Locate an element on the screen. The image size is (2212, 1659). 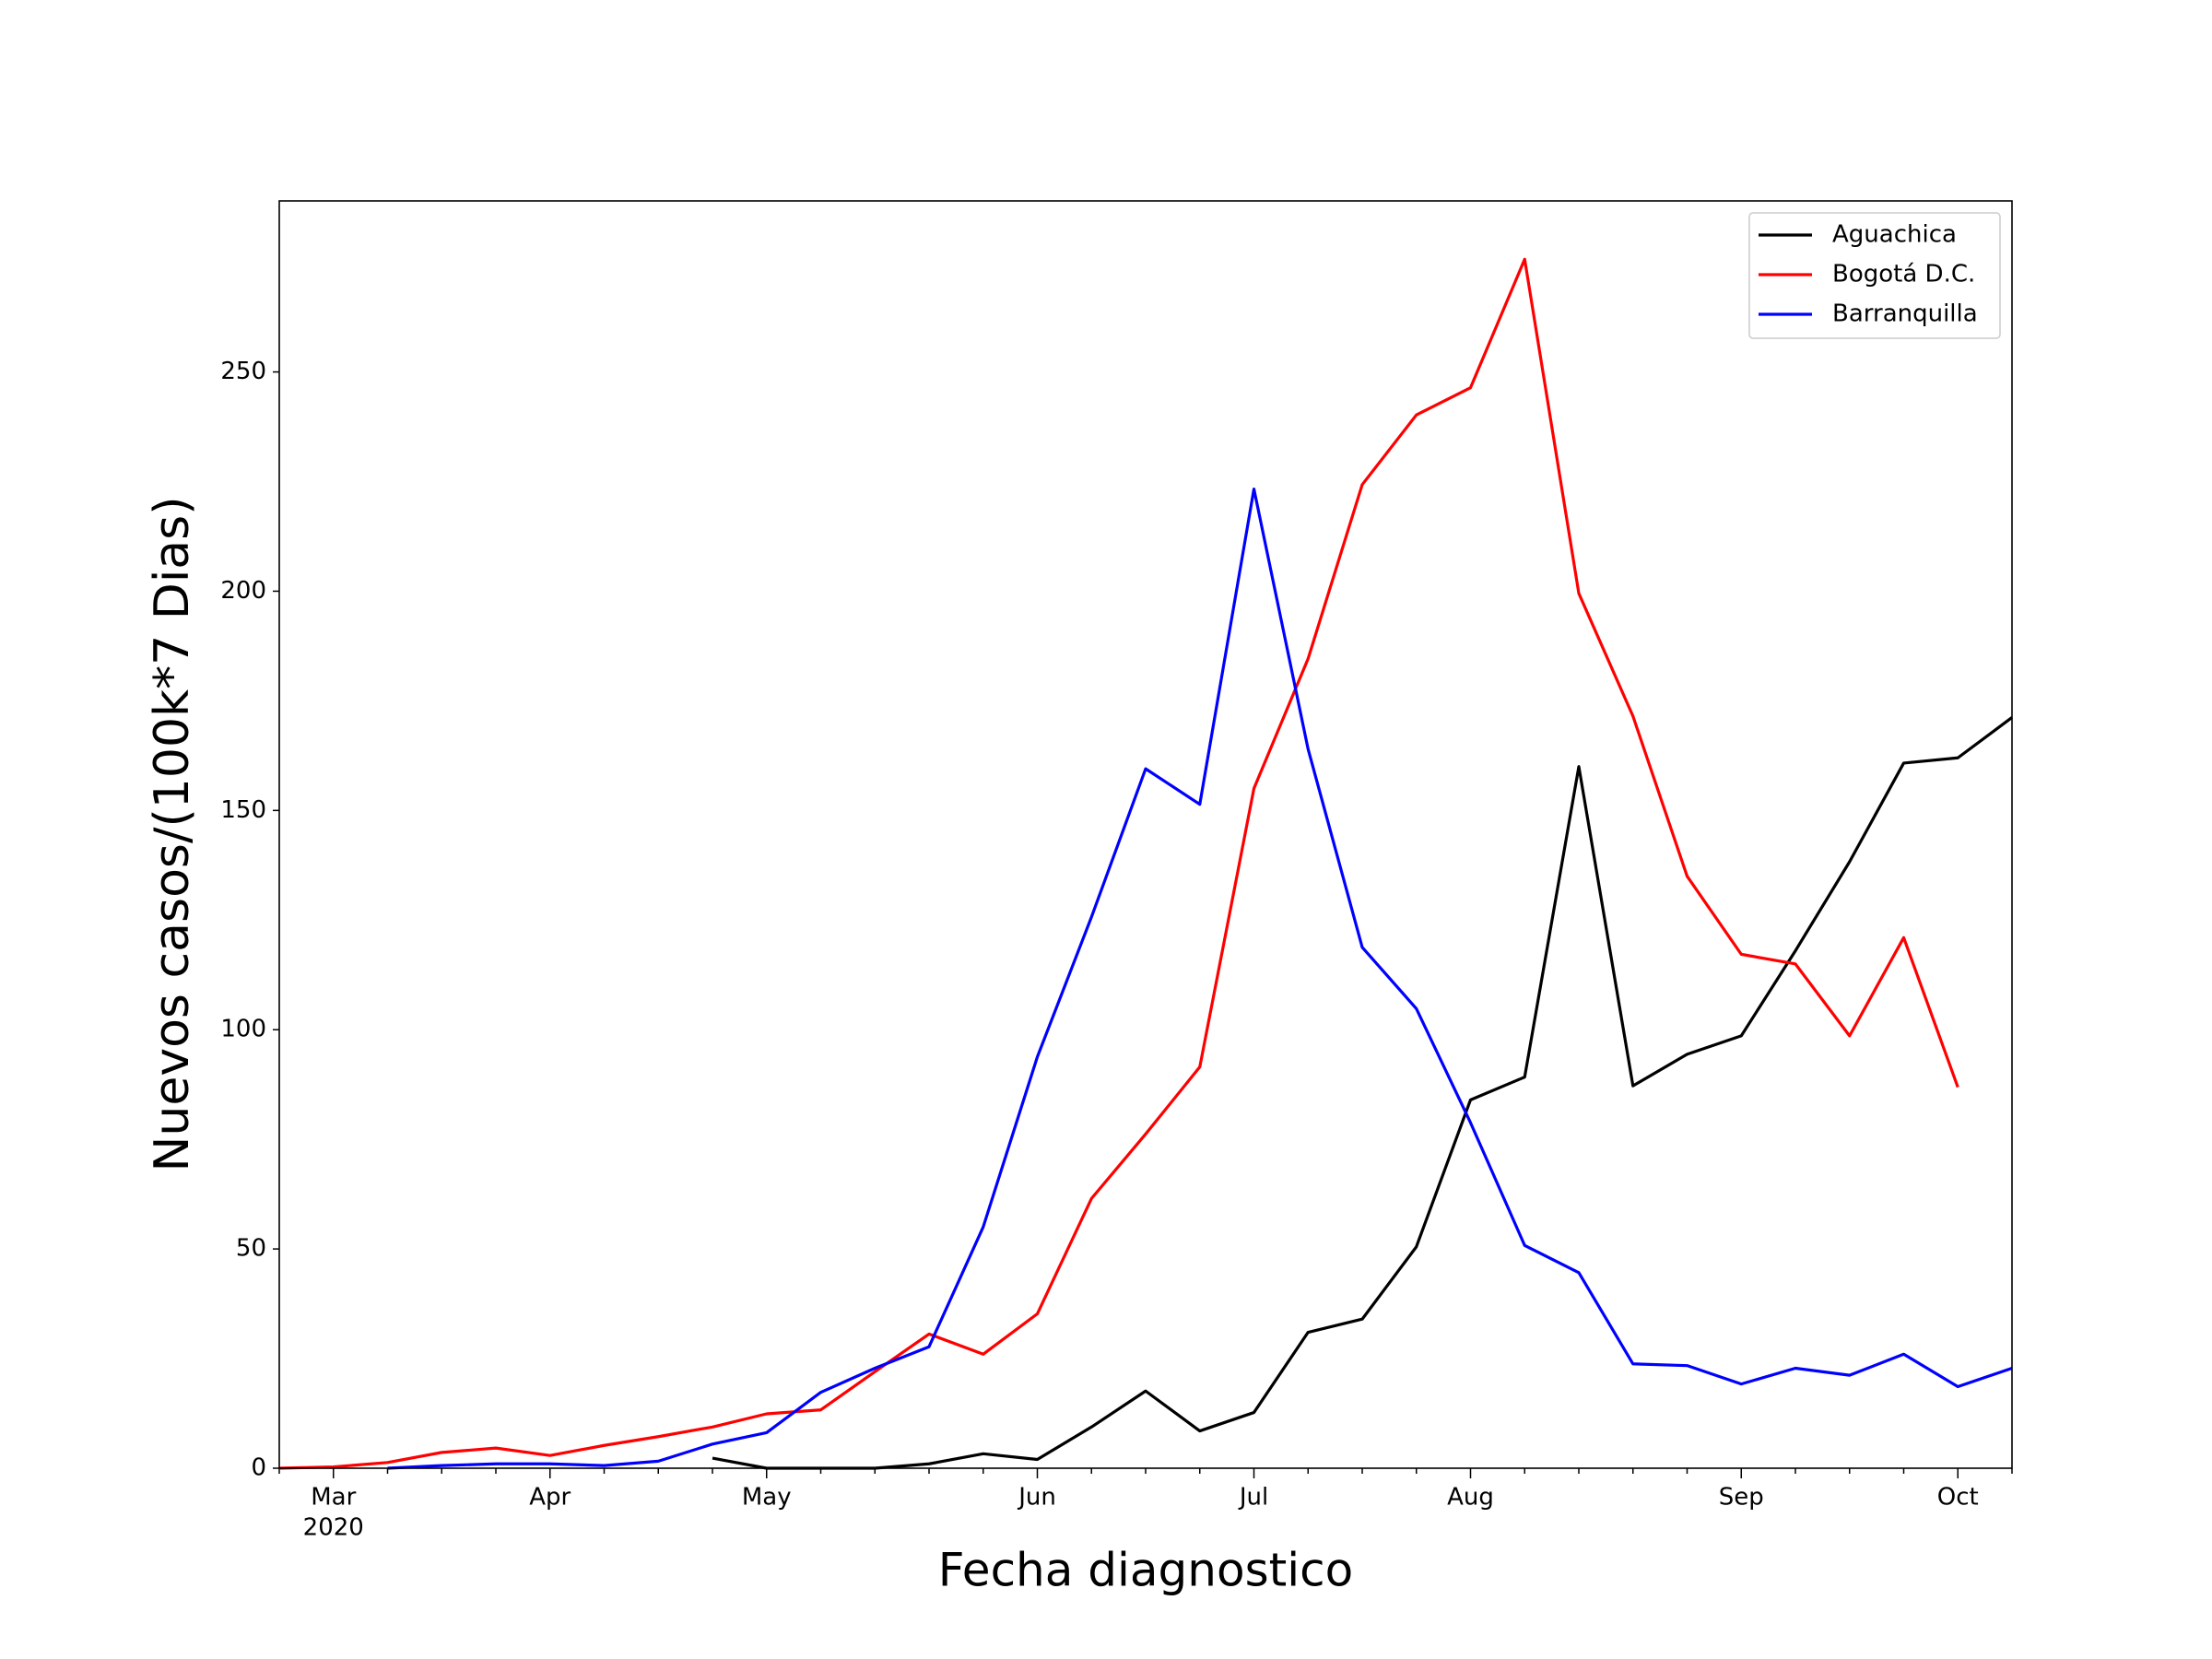
x-year-label: 2020 is located at coordinates (333, 1528).